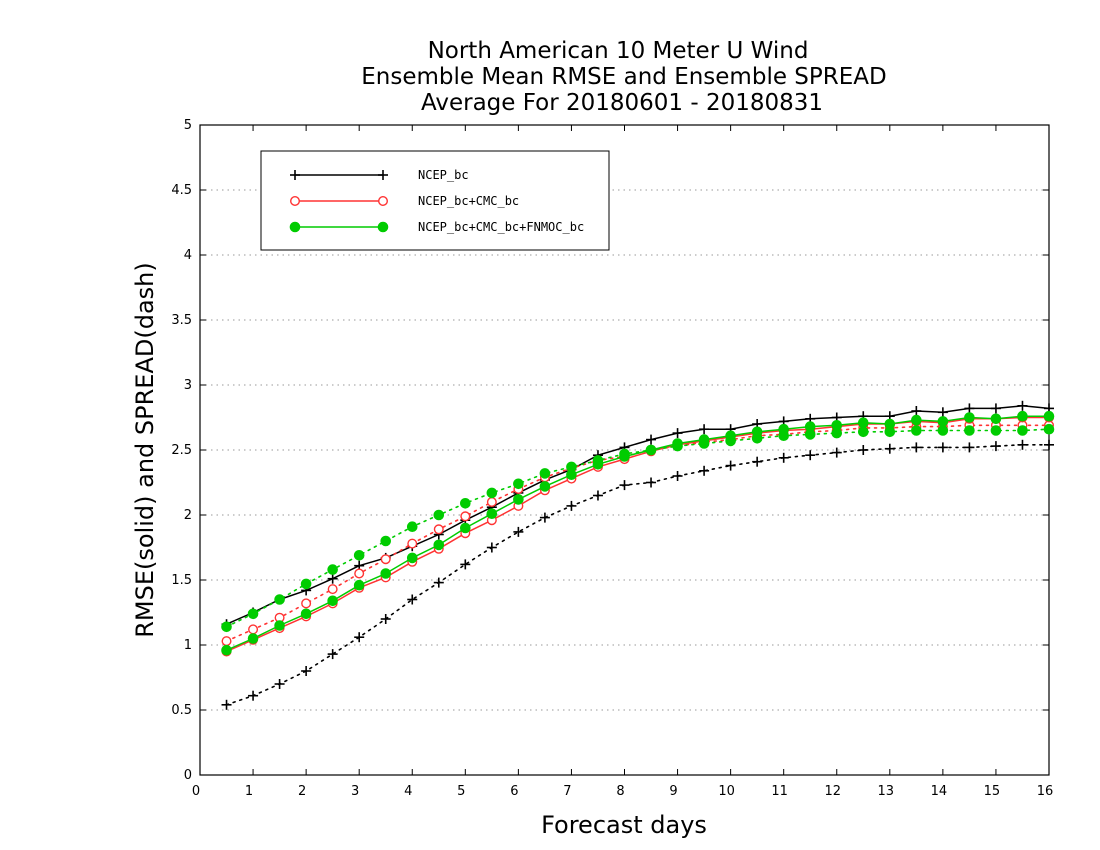 The height and width of the screenshot is (850, 1100). Describe the element at coordinates (196, 791) in the screenshot. I see `x-tick-label: 0` at that location.